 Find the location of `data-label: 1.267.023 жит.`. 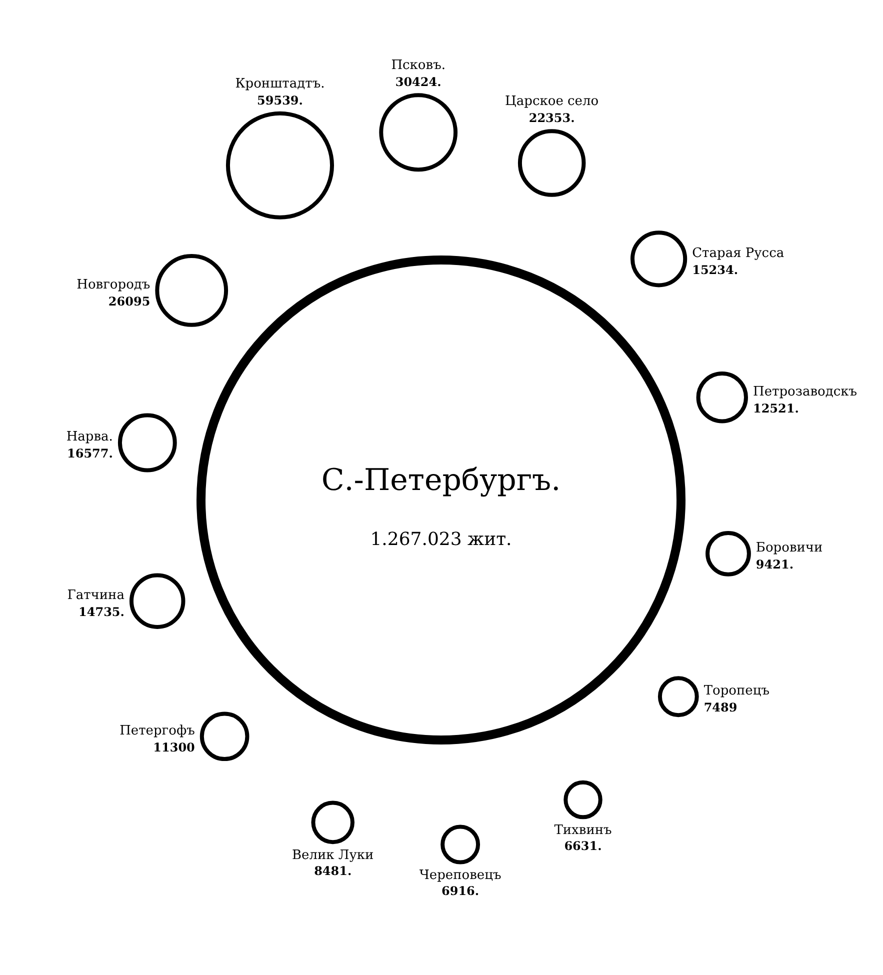

data-label: 1.267.023 жит. is located at coordinates (441, 539).